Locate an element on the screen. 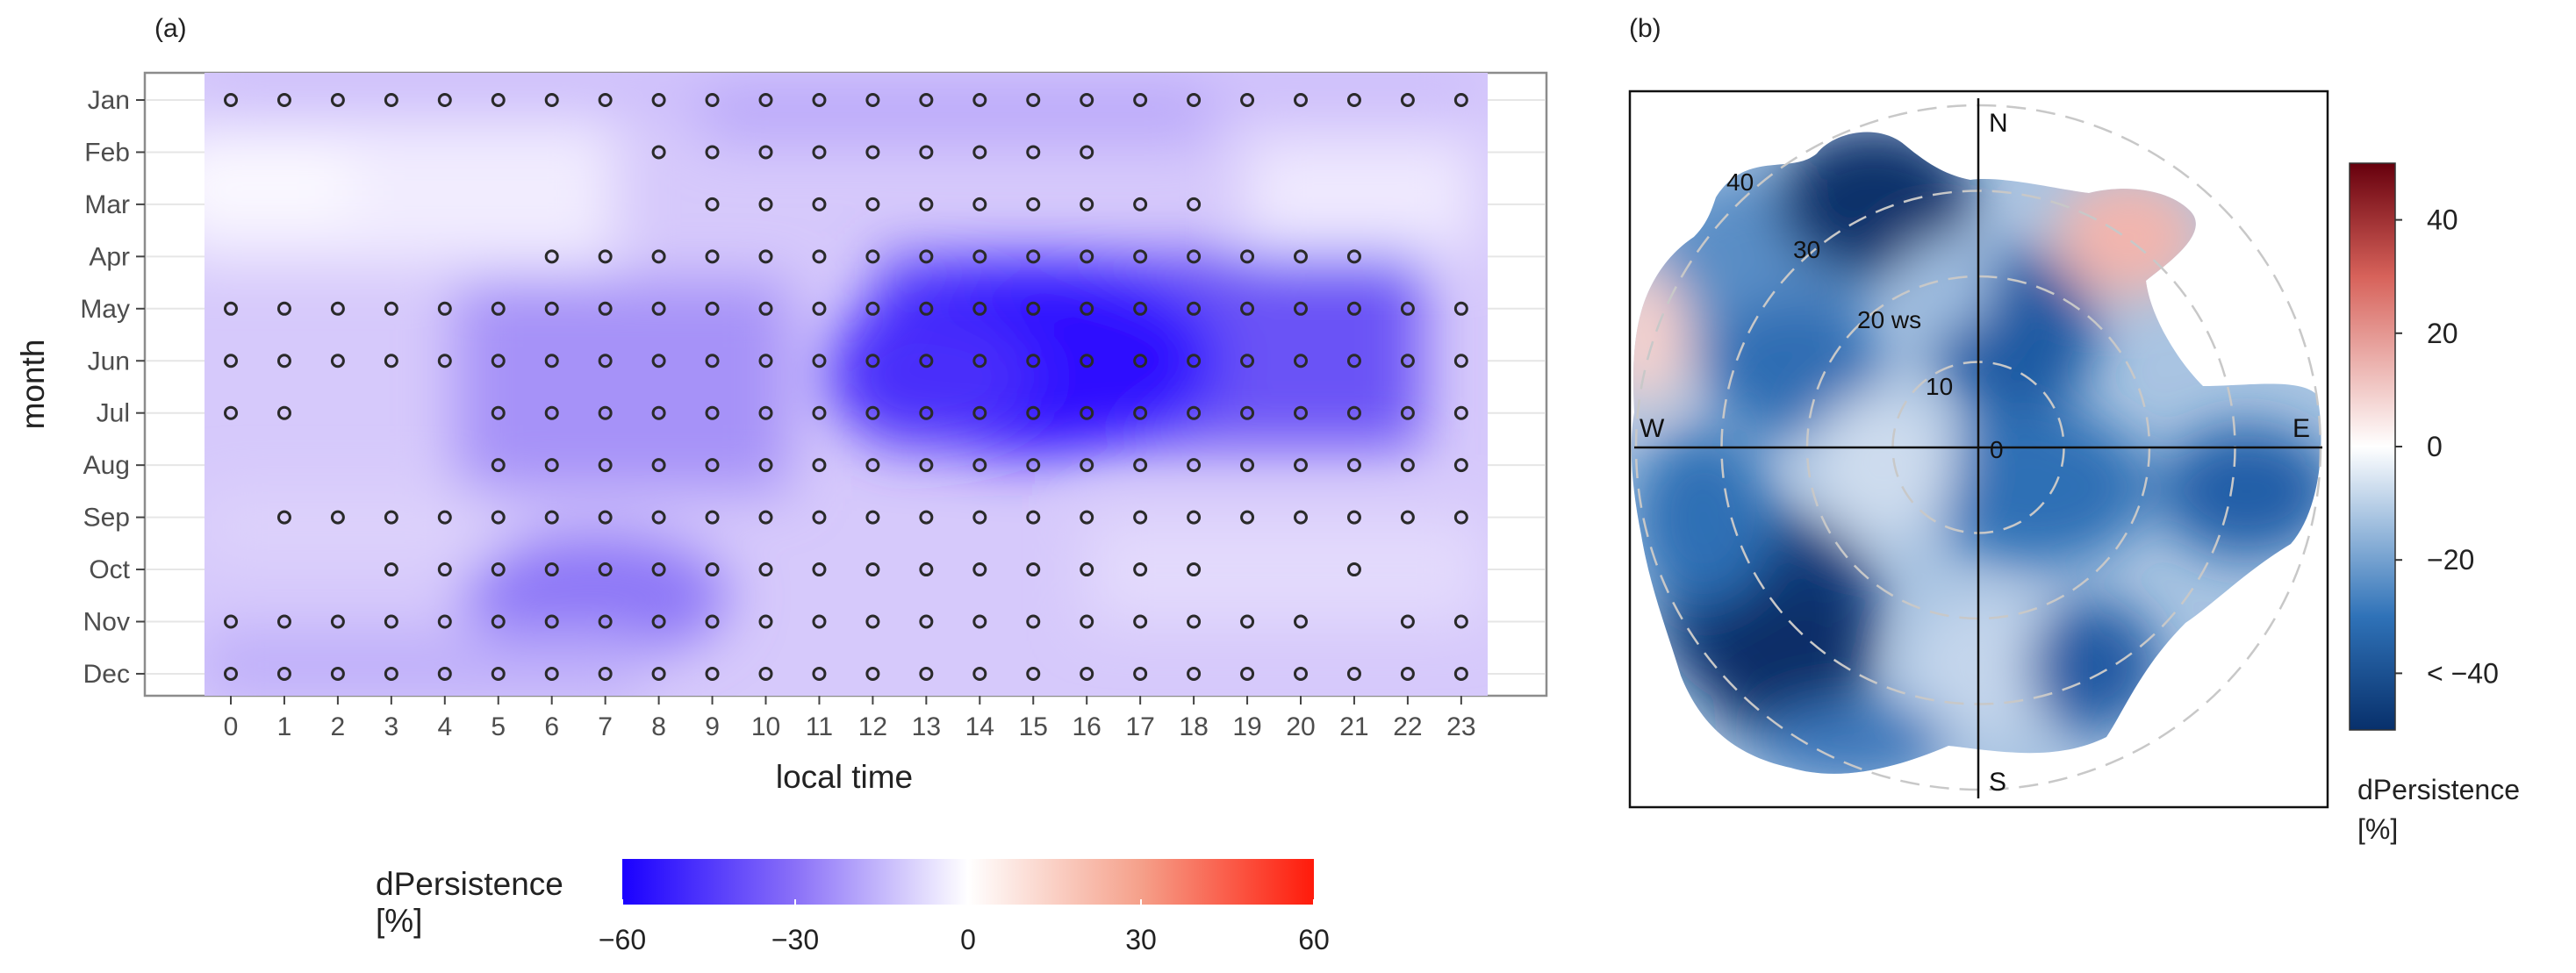 This screenshot has height=973, width=2576. colorbar-b-tick-label: 40 is located at coordinates (2443, 220).